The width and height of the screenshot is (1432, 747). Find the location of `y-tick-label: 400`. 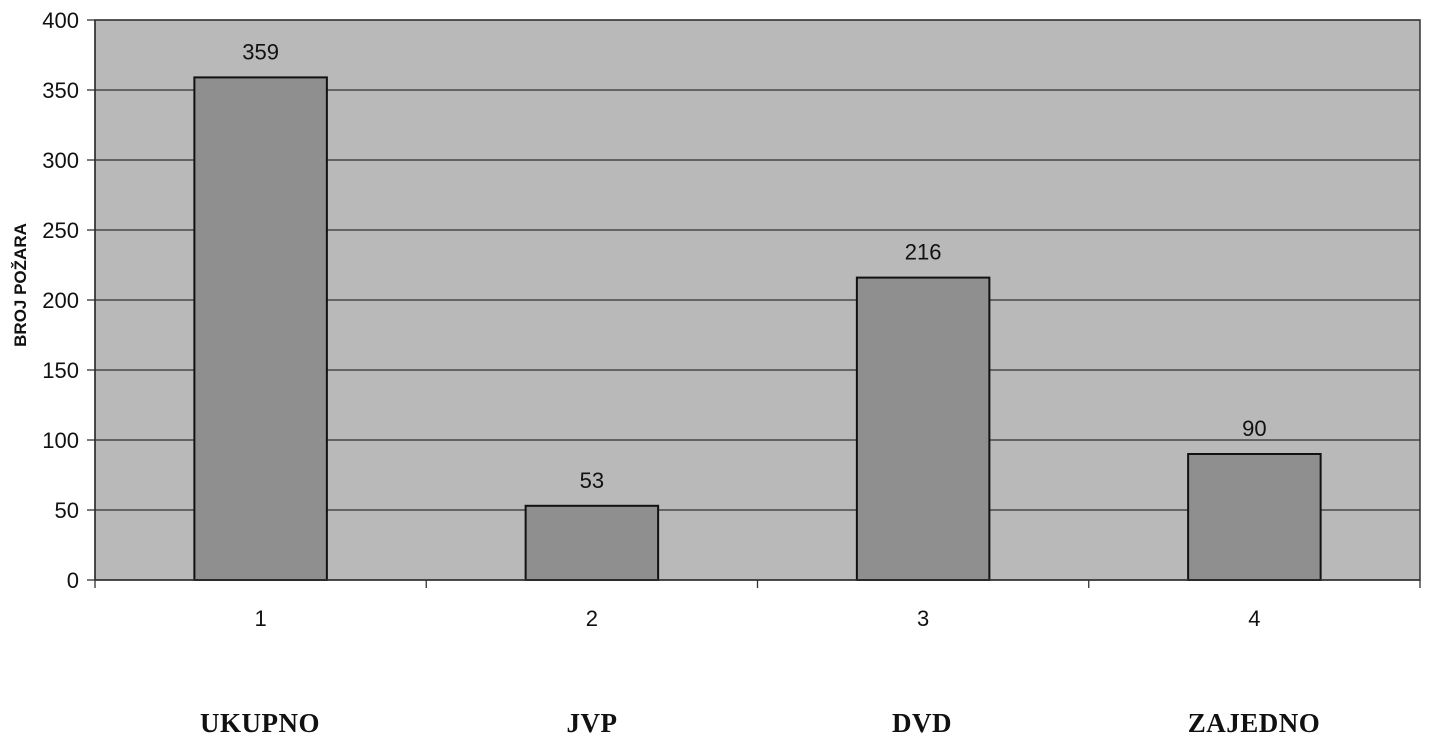

y-tick-label: 400 is located at coordinates (60, 20).